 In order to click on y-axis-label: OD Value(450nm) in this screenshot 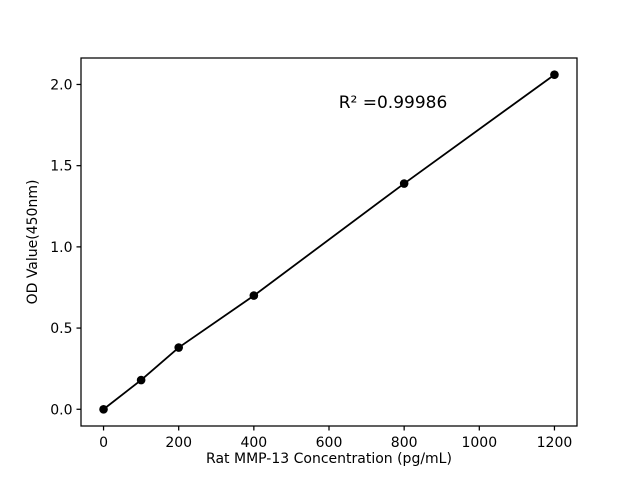, I will do `click(33, 242)`.